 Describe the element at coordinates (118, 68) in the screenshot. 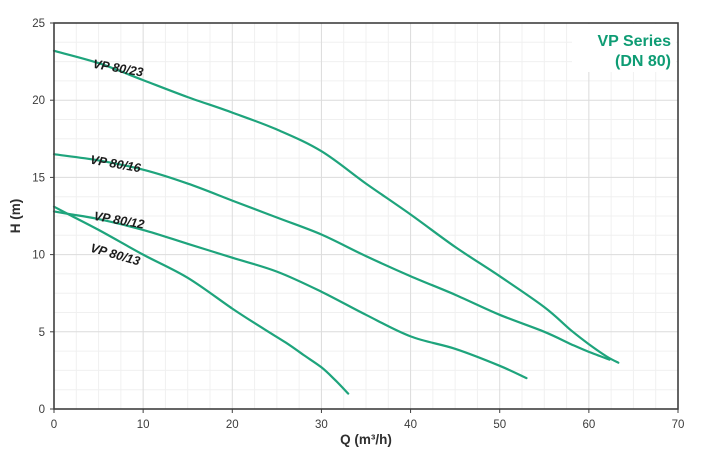

I see `curve-label-vp-80-23: VP 80/23` at that location.